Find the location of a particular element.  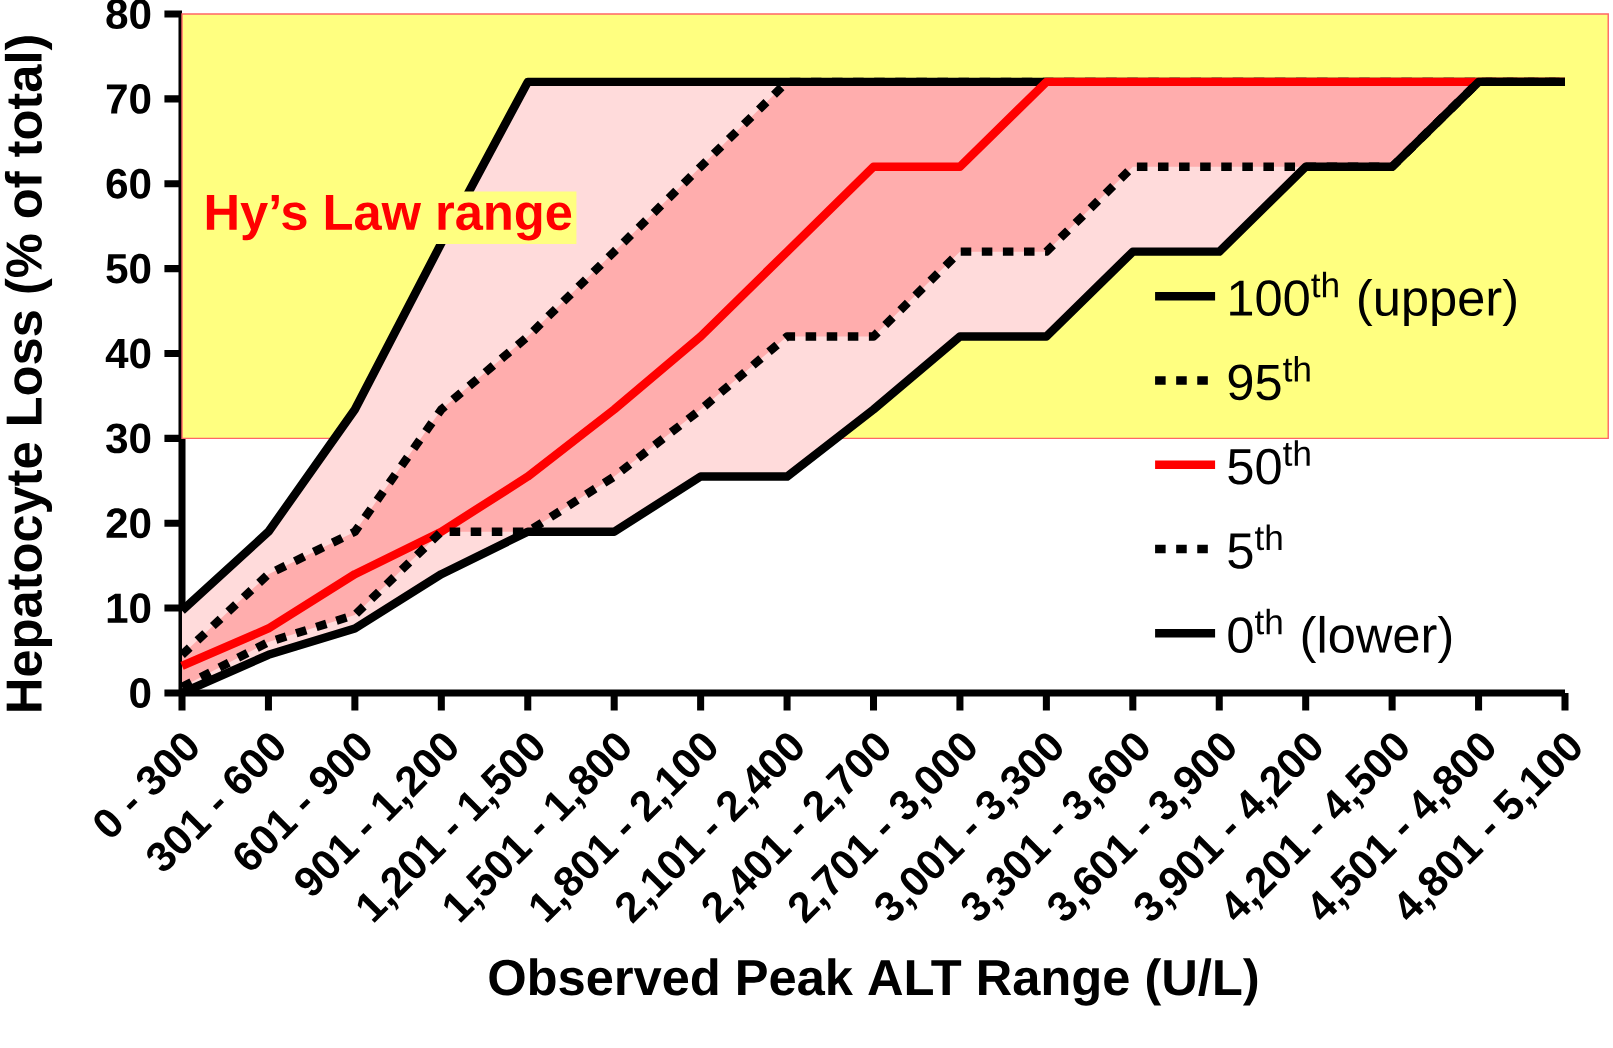

legend-label: 95$^{th}$ is located at coordinates (1269, 378).